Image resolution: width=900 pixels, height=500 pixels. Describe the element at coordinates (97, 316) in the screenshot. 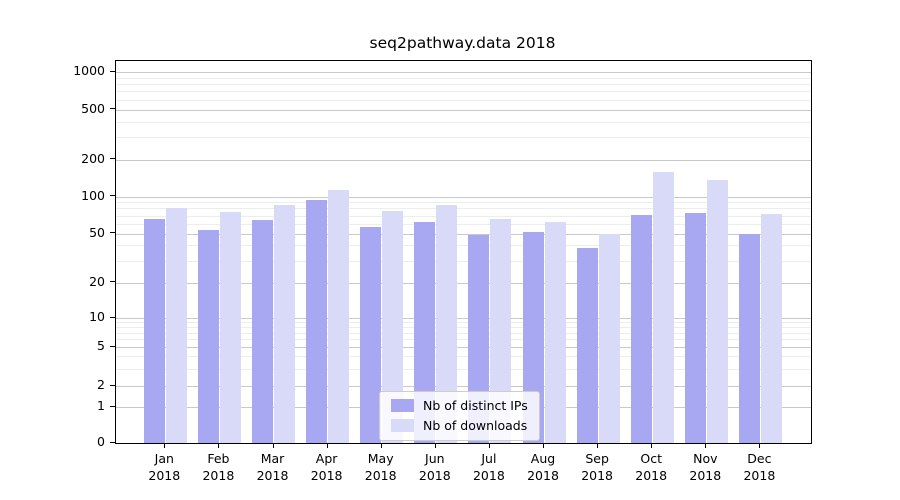

I see `y-tick-label: 10` at that location.